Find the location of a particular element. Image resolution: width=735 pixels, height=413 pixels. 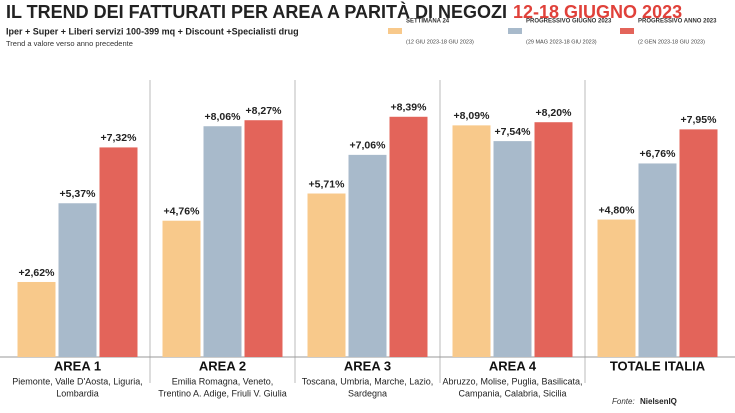

value-label: +8,27% is located at coordinates (264, 111).